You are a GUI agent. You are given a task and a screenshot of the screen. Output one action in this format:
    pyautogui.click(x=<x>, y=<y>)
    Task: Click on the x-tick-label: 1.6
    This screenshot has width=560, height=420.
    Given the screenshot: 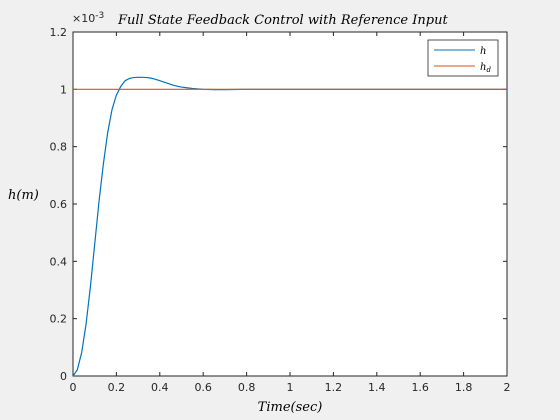 What is the action you would take?
    pyautogui.click(x=420, y=387)
    